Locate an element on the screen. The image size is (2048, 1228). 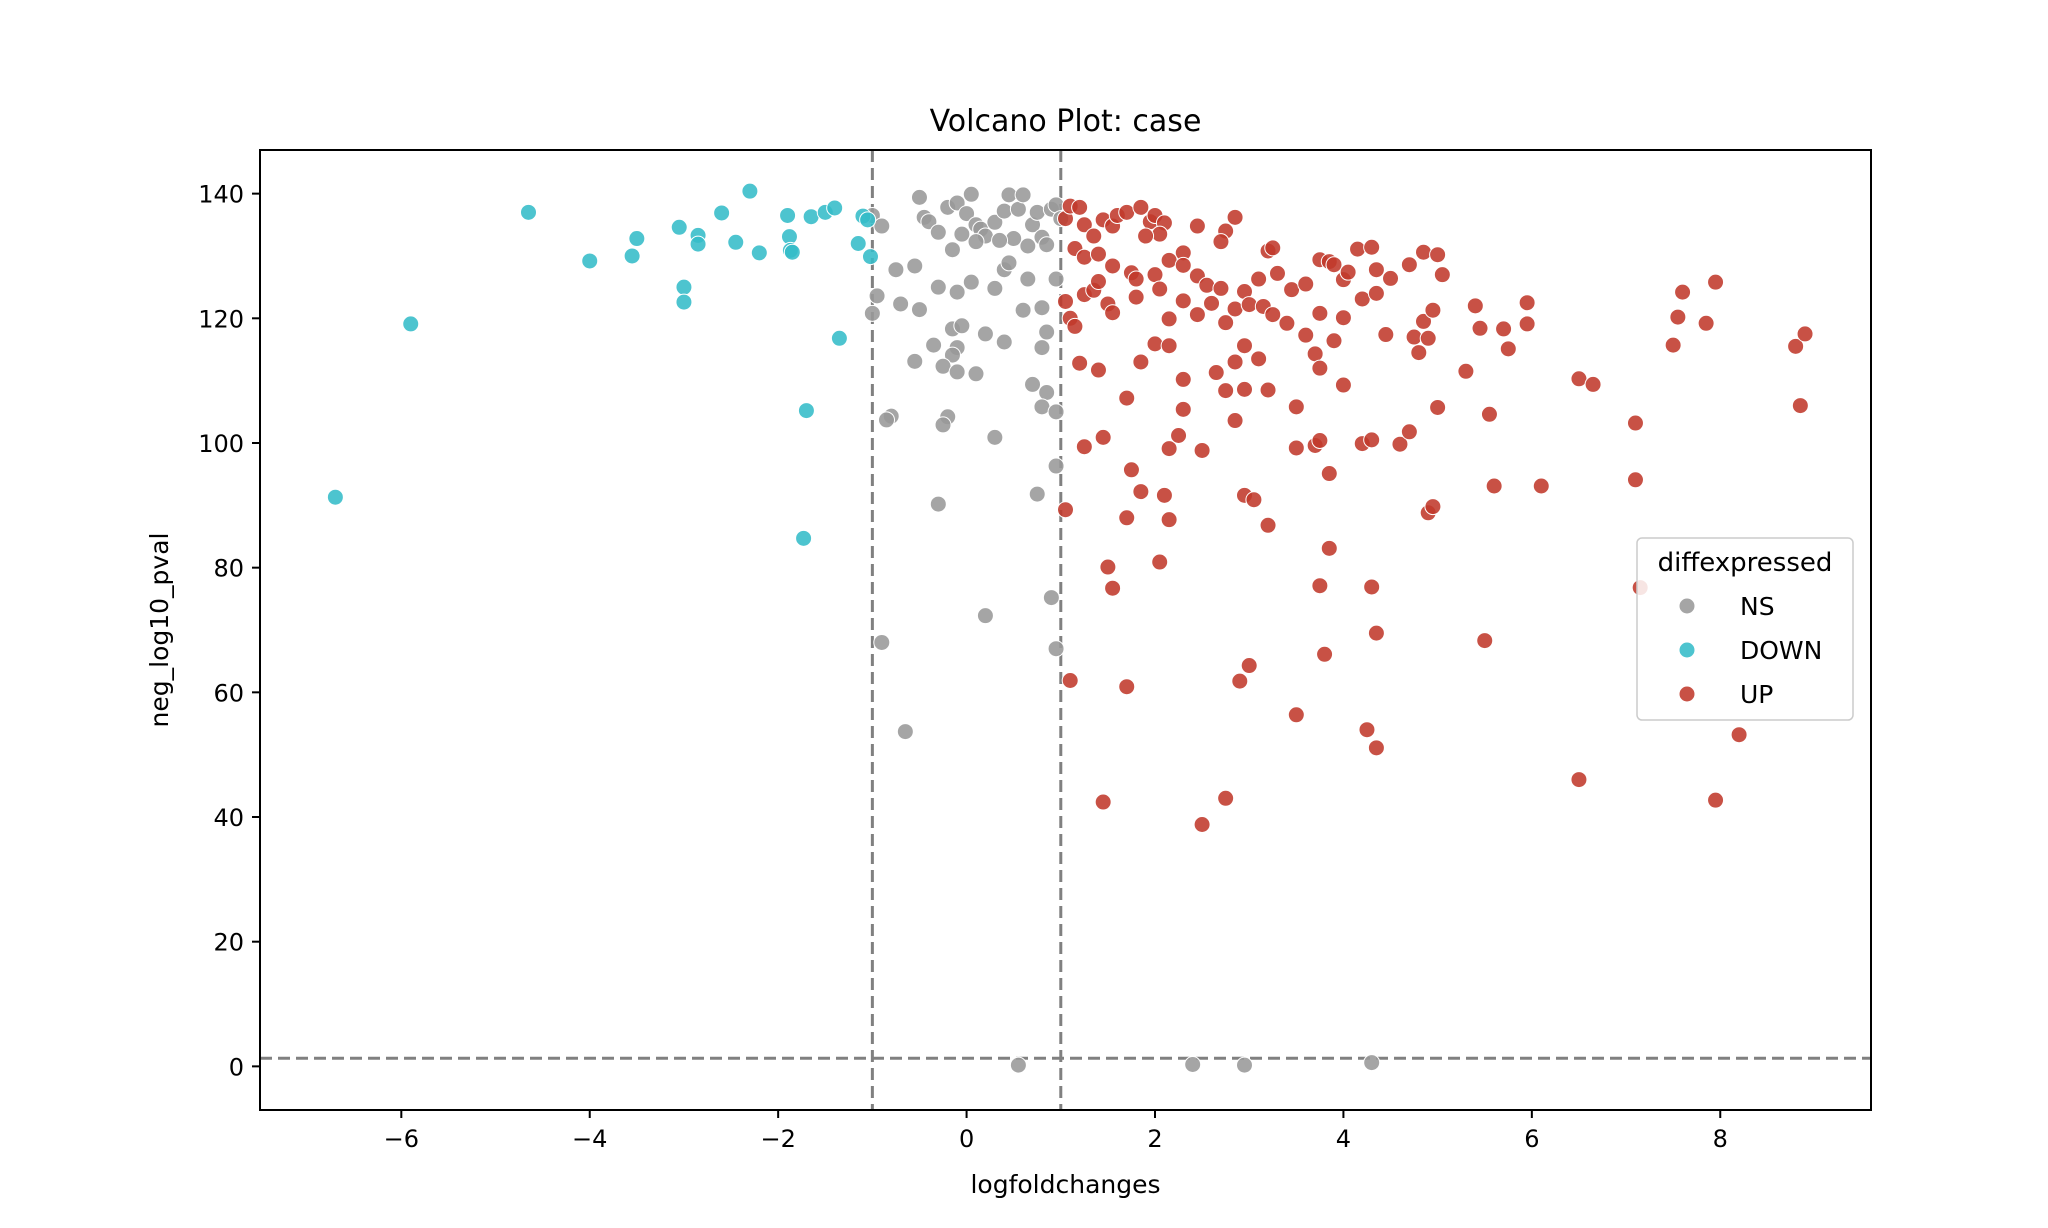
x-tick-label: 2 is located at coordinates (1154, 1139).